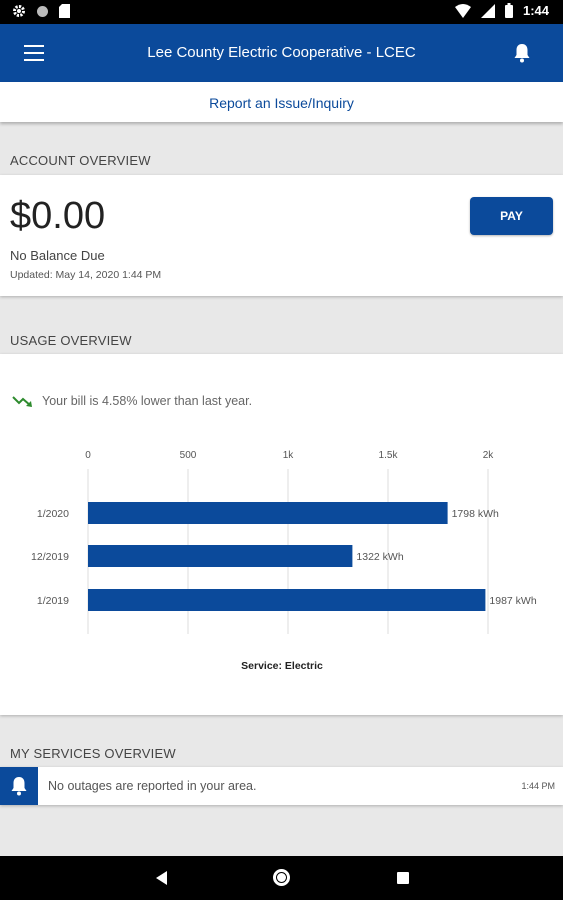 The height and width of the screenshot is (900, 563). I want to click on x-axis-label: Service: Electric, so click(282, 666).